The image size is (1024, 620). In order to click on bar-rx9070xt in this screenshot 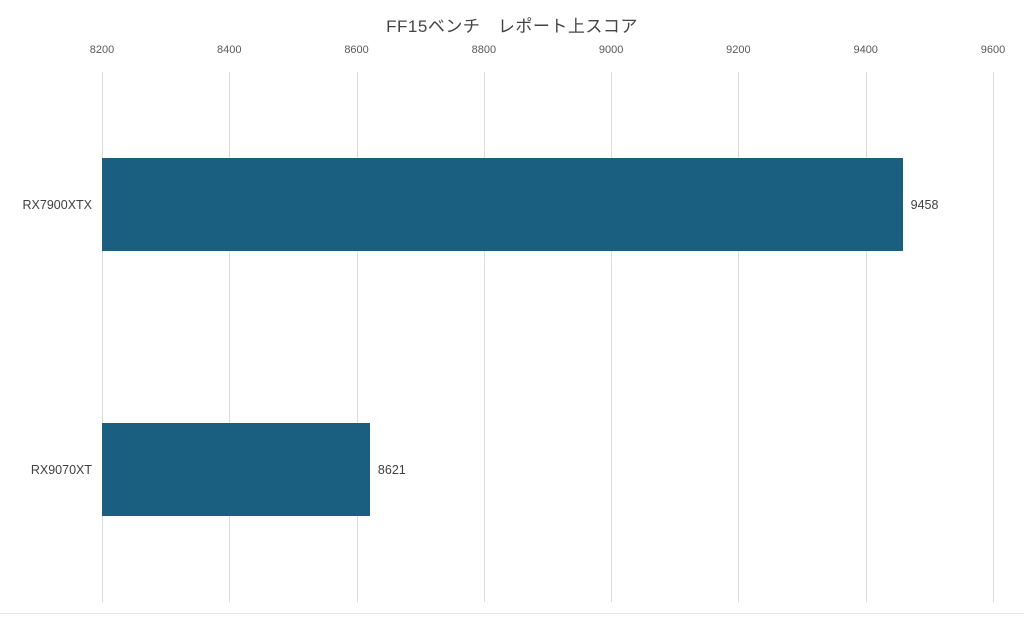, I will do `click(236, 469)`.